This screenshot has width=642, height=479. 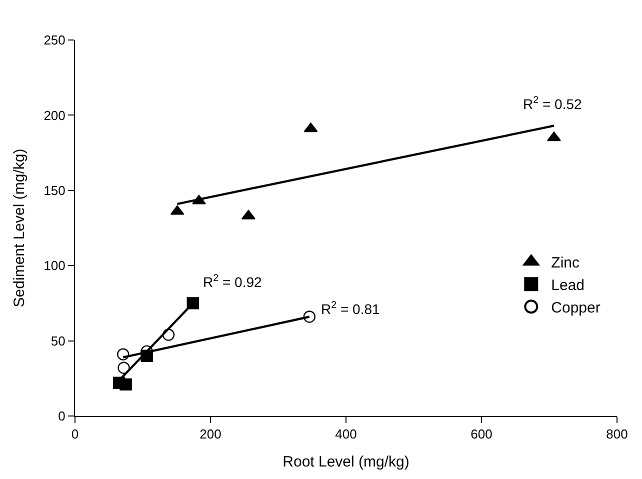 What do you see at coordinates (19, 228) in the screenshot?
I see `y-axis-title: Sediment Level (mg/kg)` at bounding box center [19, 228].